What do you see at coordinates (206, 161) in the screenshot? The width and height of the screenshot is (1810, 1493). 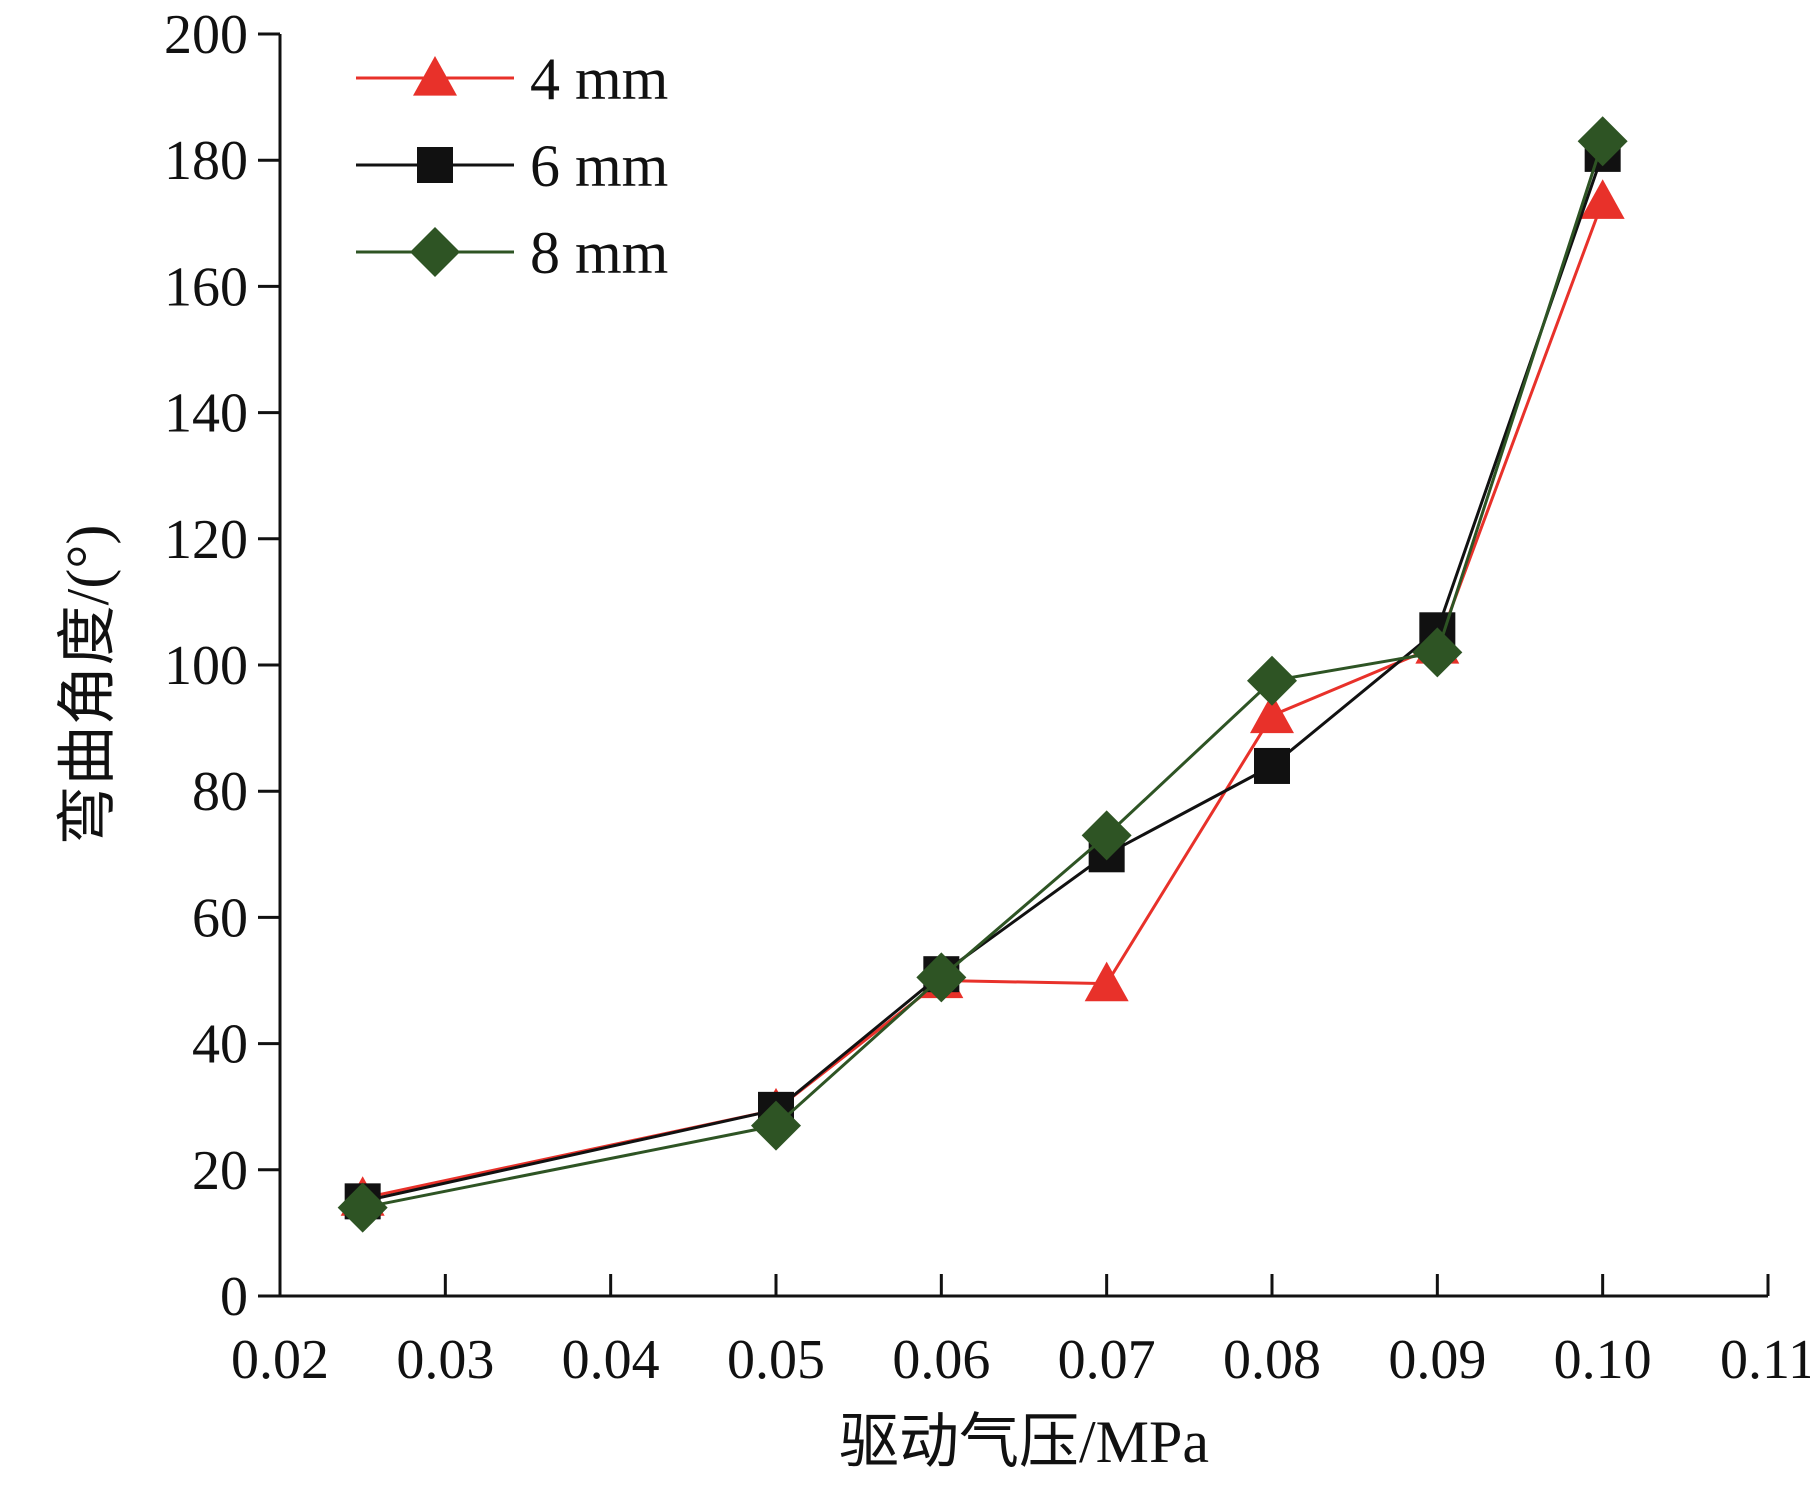 I see `y-tick-label: 180` at bounding box center [206, 161].